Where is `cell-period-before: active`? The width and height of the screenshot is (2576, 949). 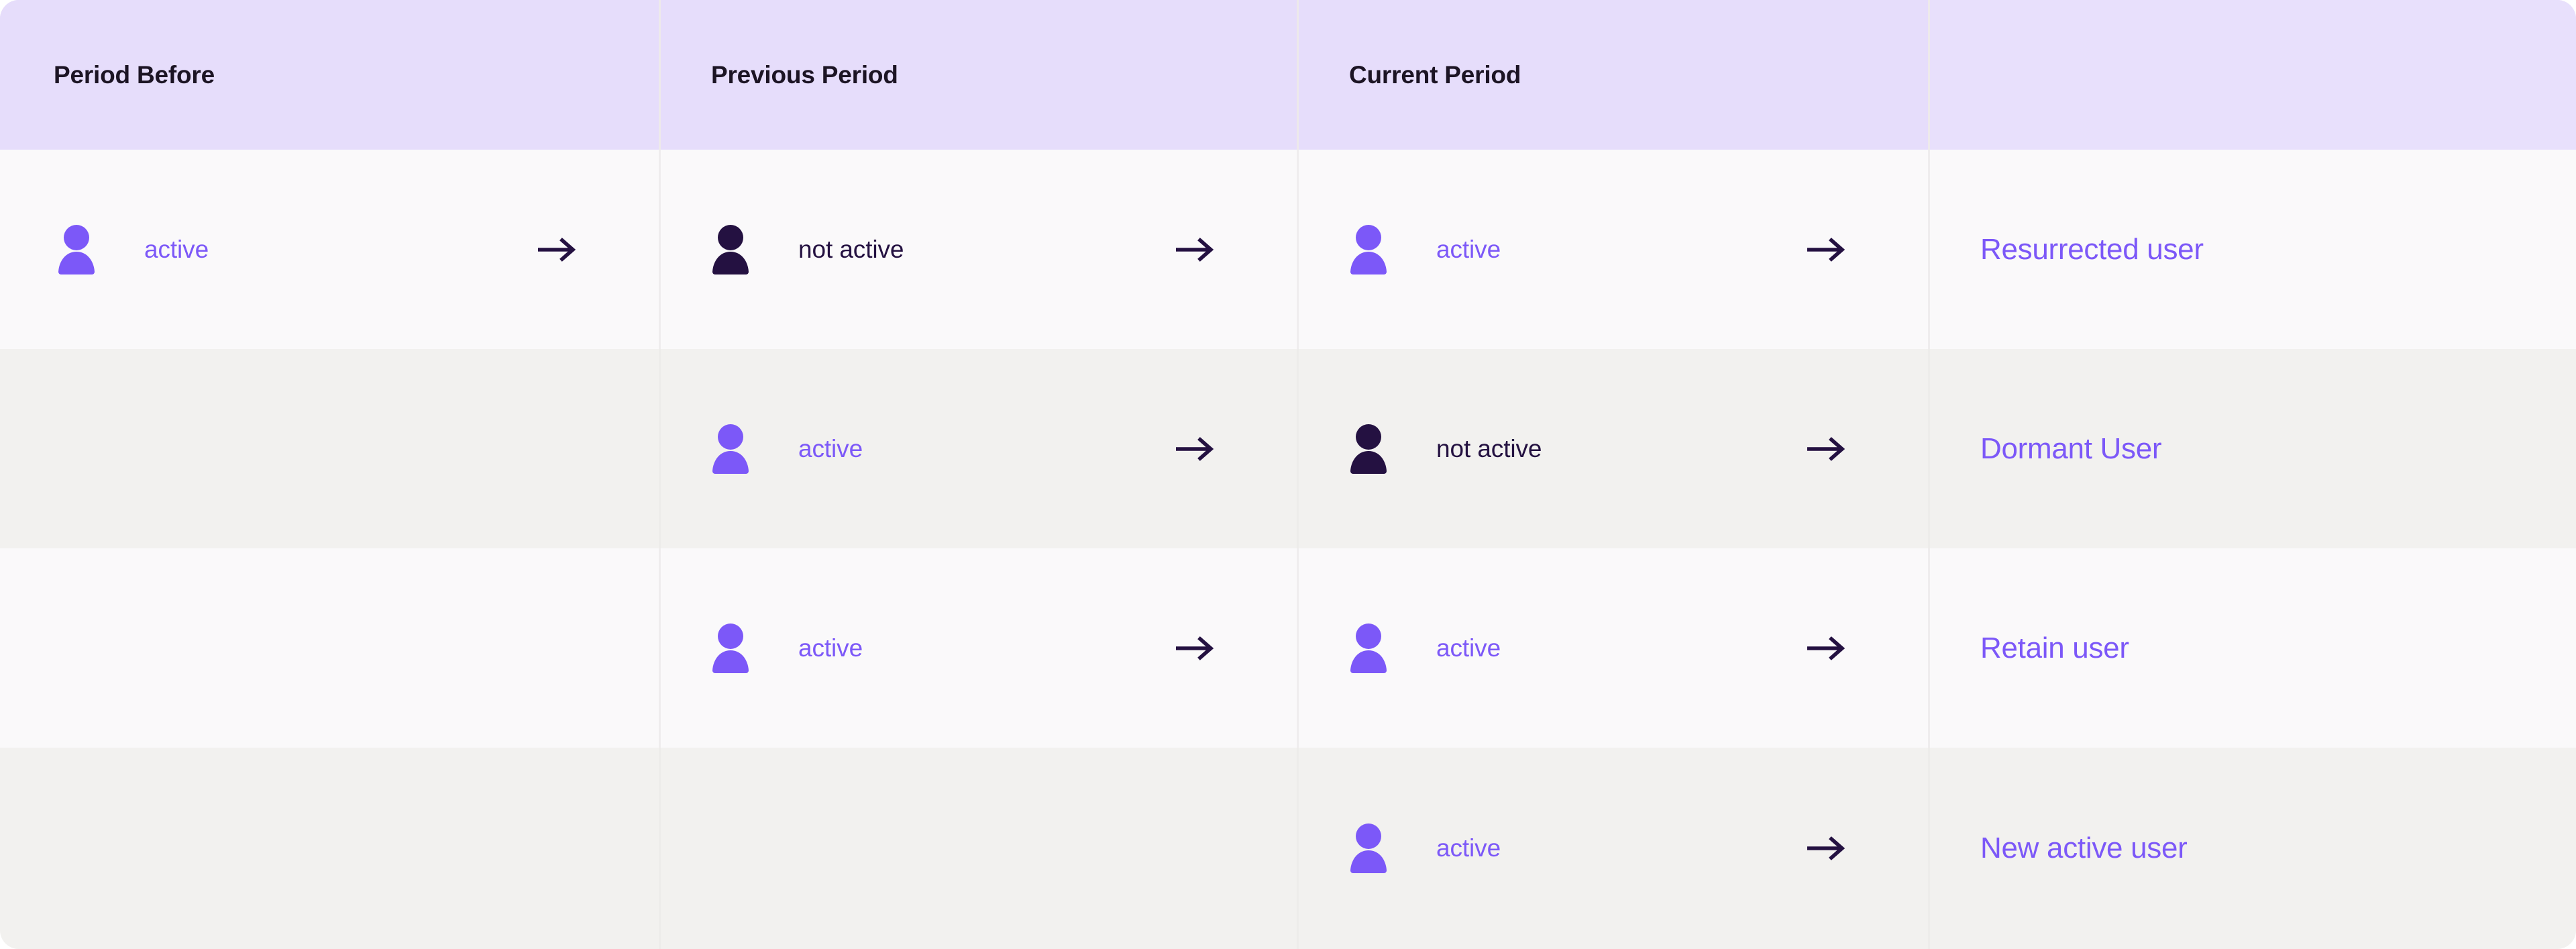
cell-period-before: active is located at coordinates (329, 250).